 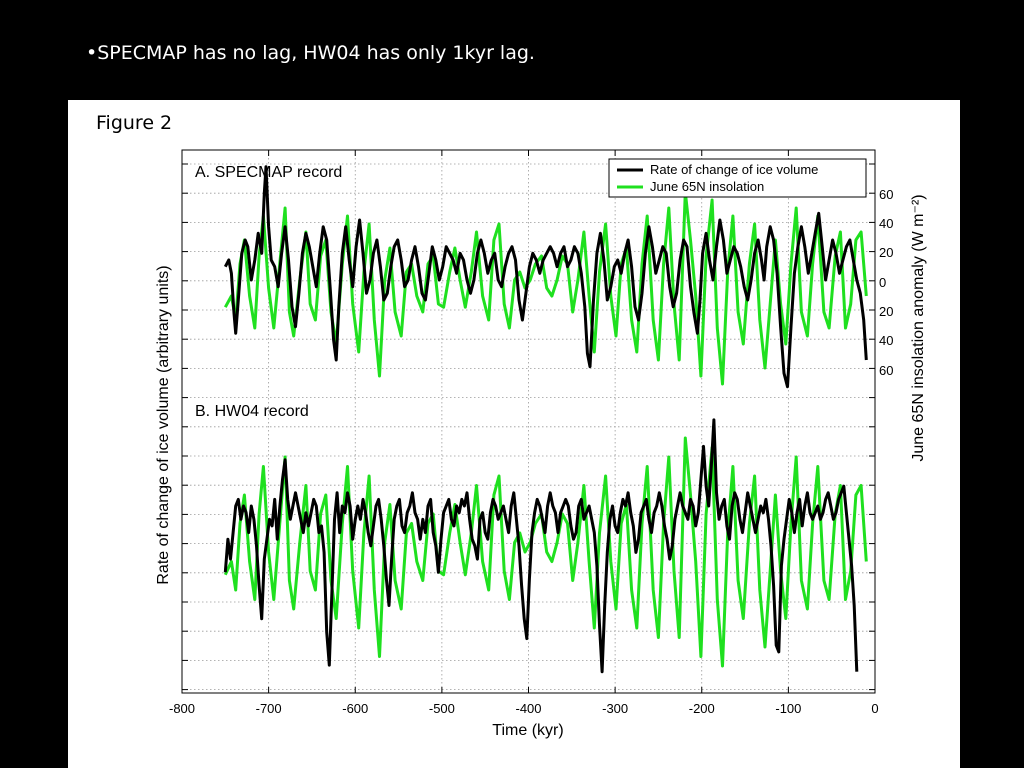 I want to click on panel-a-title: A. SPECMAP record, so click(x=268, y=172).